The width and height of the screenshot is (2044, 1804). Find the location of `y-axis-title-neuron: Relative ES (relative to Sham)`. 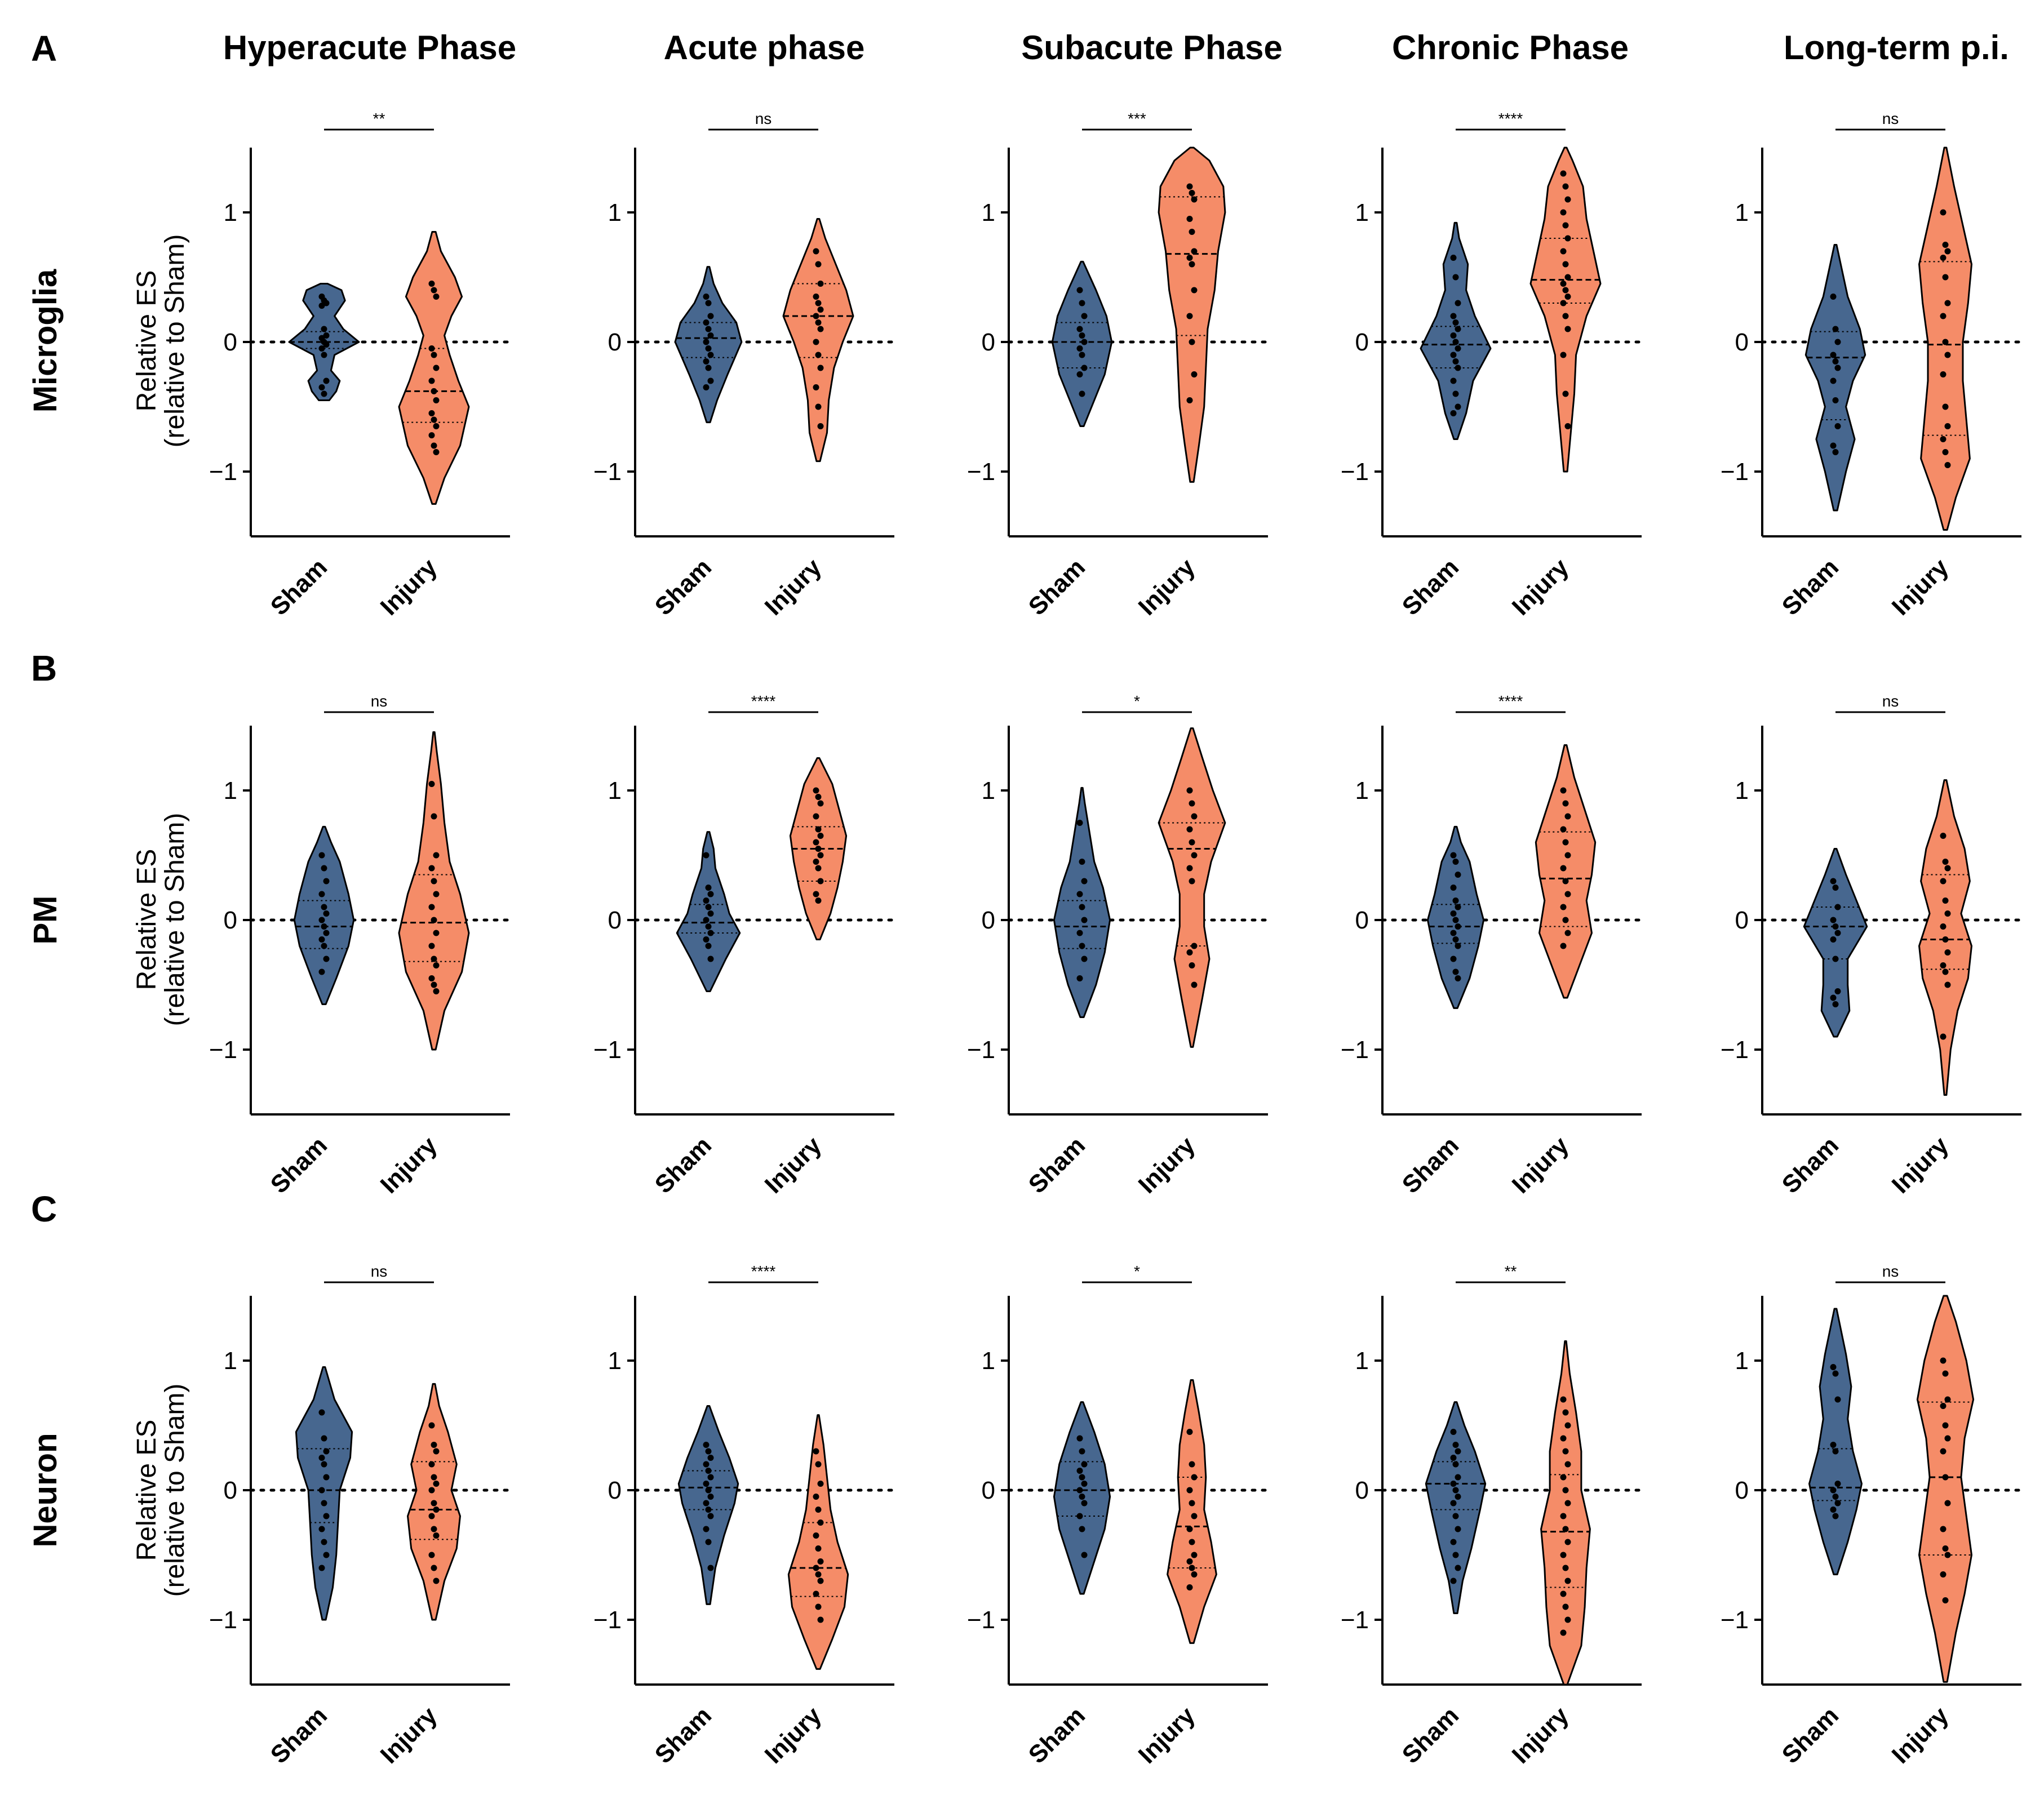

y-axis-title-neuron: Relative ES (relative to Sham) is located at coordinates (161, 1490).